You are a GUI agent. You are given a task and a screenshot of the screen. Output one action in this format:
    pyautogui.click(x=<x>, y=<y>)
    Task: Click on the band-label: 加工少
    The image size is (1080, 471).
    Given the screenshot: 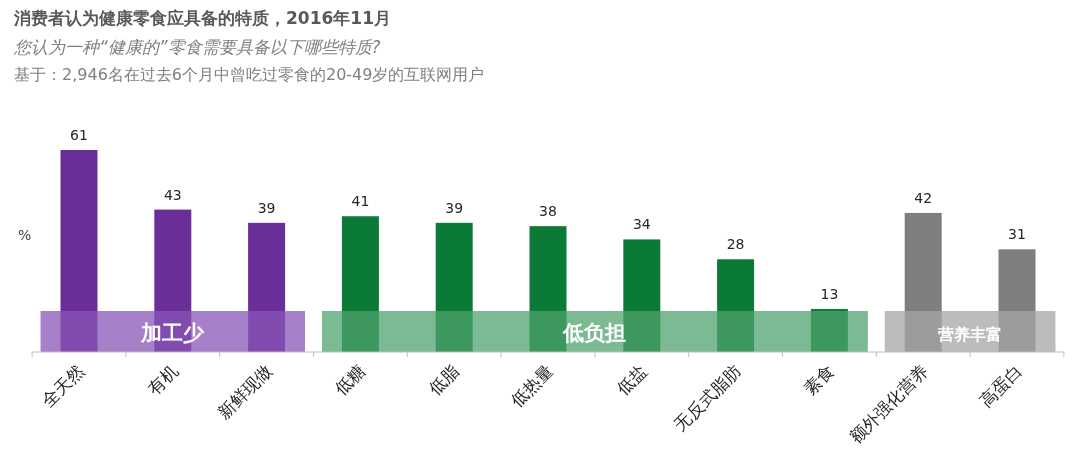 What is the action you would take?
    pyautogui.click(x=173, y=333)
    